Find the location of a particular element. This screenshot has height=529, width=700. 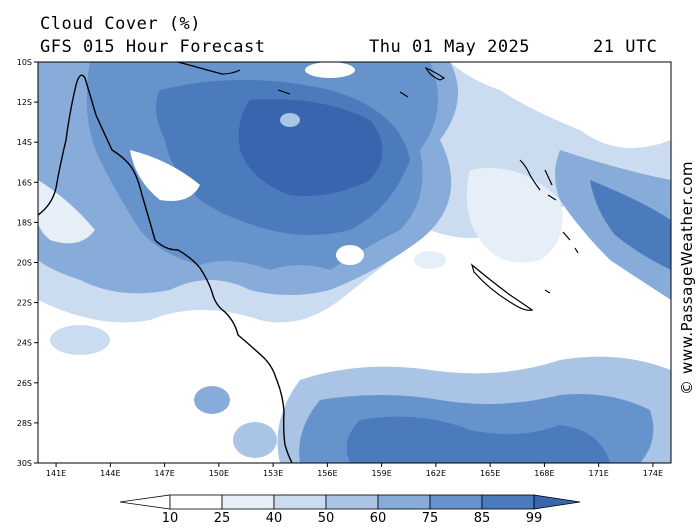

lon-label: 150E is located at coordinates (219, 473).